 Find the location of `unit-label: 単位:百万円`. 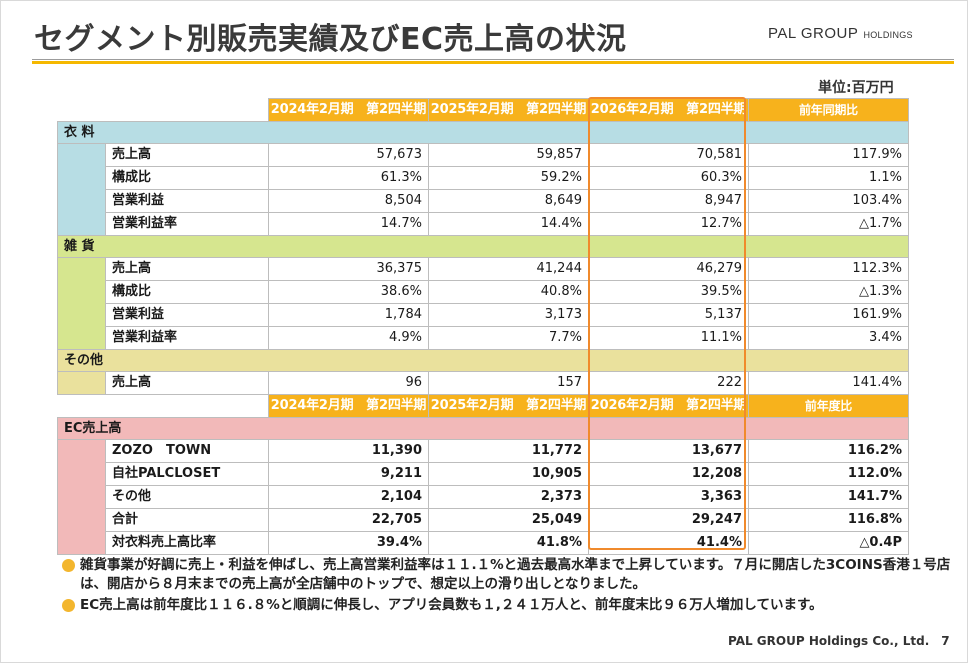

unit-label: 単位:百万円 is located at coordinates (856, 88).